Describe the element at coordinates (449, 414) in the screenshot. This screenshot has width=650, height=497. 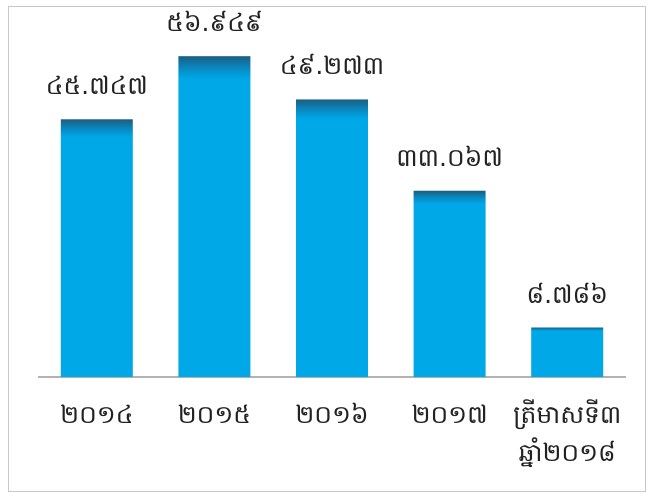
I see `x-tick-label: ២០១៧` at that location.